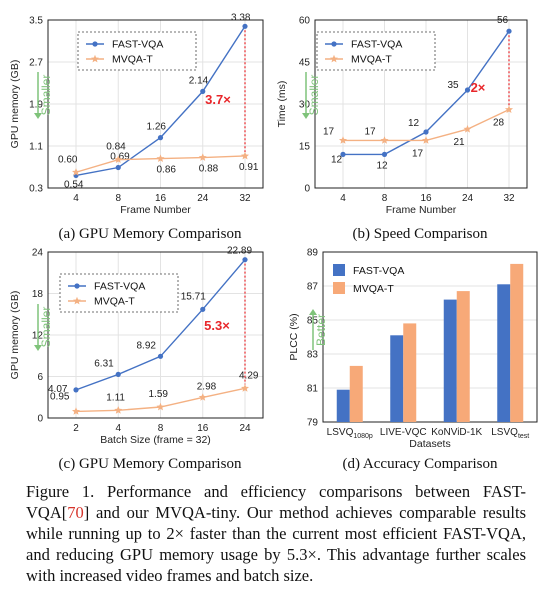  Describe the element at coordinates (167, 170) in the screenshot. I see `data-label: 0.86` at that location.